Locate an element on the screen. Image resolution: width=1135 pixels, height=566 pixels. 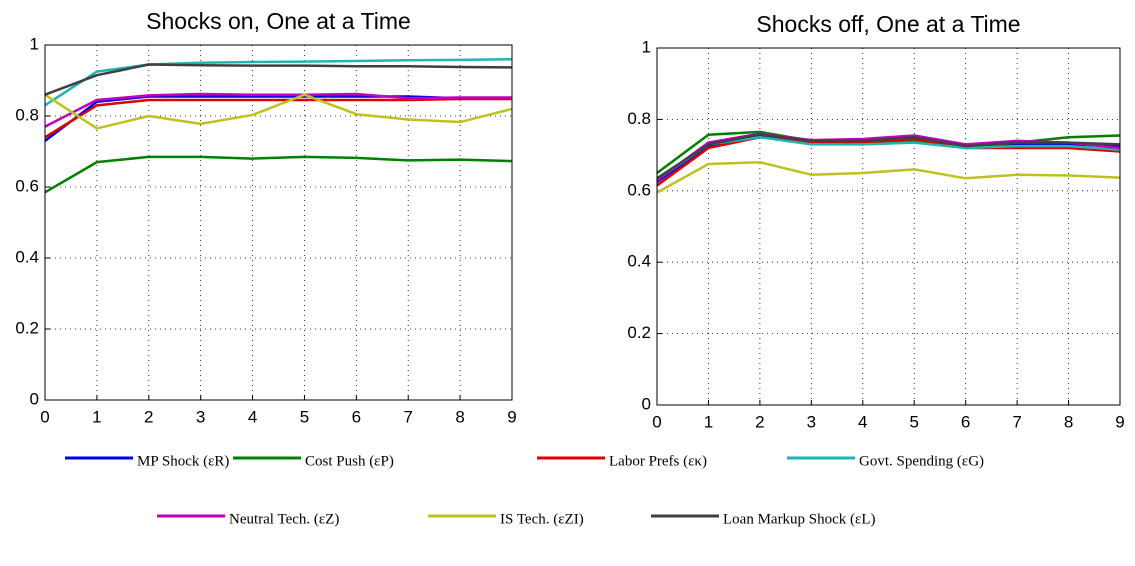
legend-label: Loan Markup Shock (εL) is located at coordinates (799, 519).